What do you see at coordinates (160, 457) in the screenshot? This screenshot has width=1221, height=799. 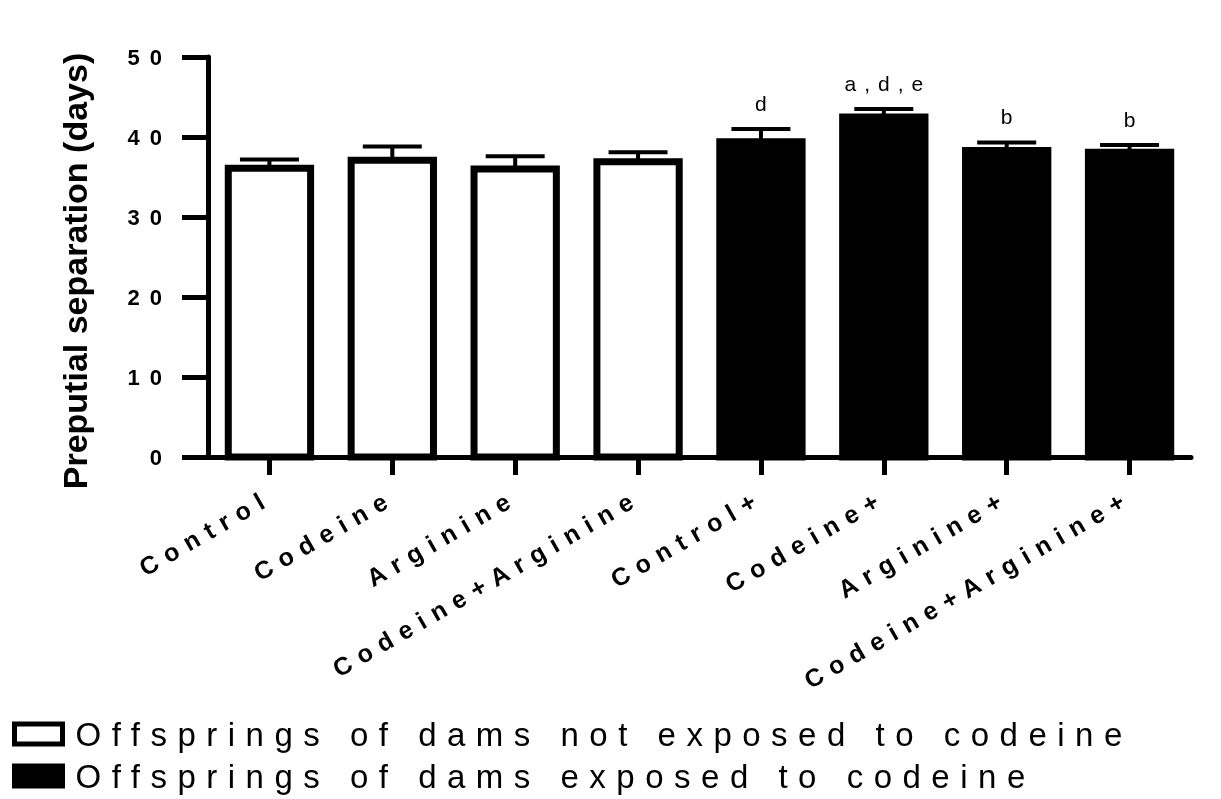 I see `y-tick-label: 0` at bounding box center [160, 457].